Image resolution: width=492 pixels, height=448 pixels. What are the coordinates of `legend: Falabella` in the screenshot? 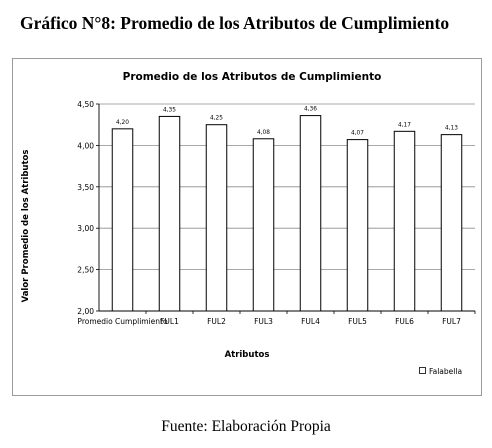 It's located at (440, 371).